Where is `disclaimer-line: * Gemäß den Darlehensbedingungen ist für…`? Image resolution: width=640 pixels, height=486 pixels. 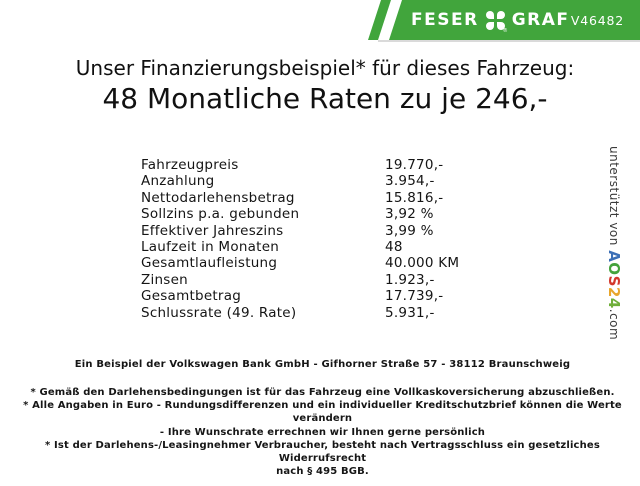 disclaimer-line: * Gemäß den Darlehensbedingungen ist für… is located at coordinates (322, 392).